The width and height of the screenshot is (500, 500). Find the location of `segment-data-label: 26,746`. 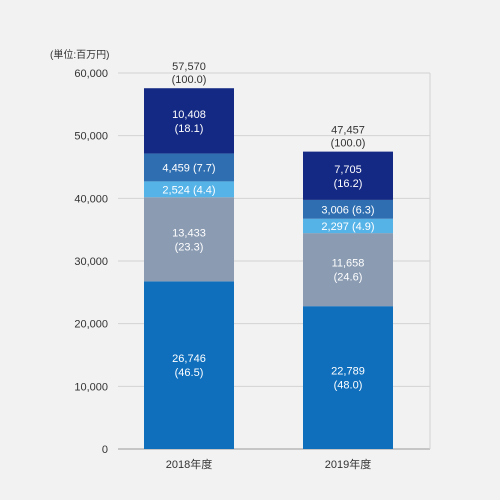

segment-data-label: 26,746 is located at coordinates (189, 359).